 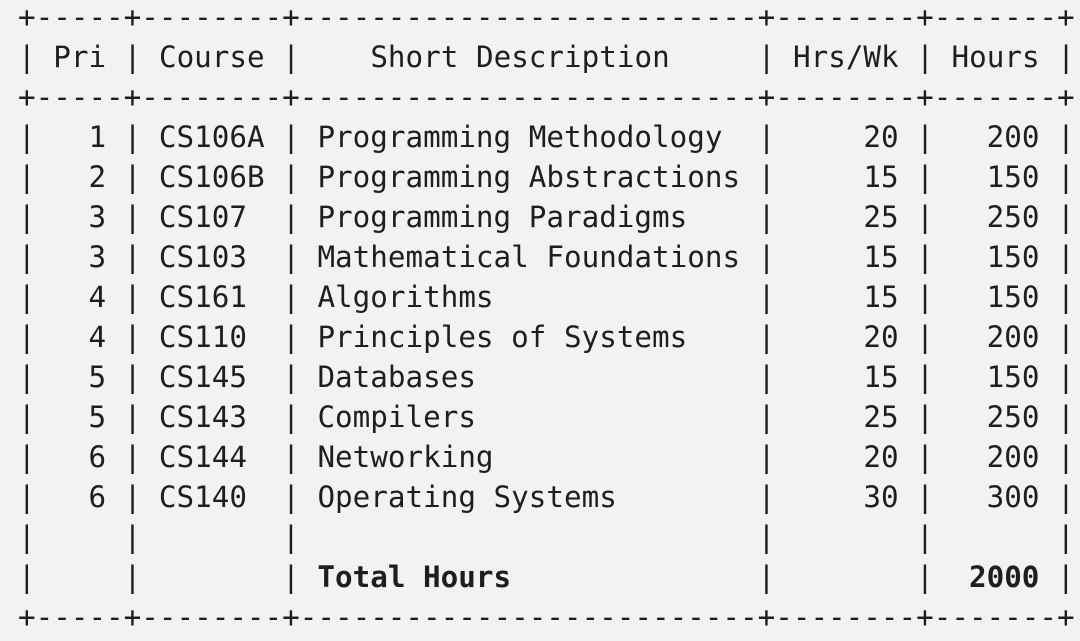 I want to click on row-description: Algorithms, so click(x=405, y=297).